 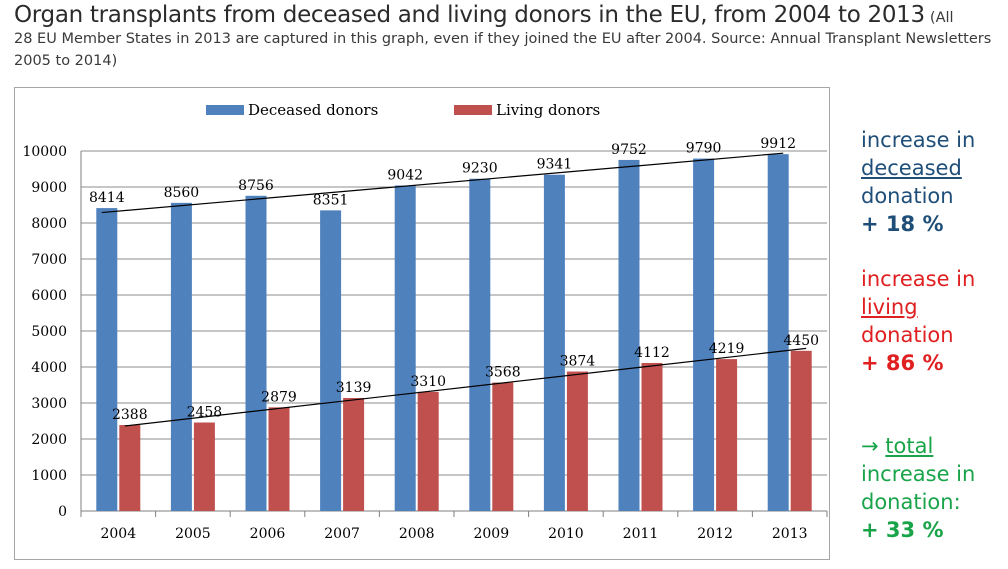 What do you see at coordinates (491, 534) in the screenshot?
I see `x-tick-label: 2009` at bounding box center [491, 534].